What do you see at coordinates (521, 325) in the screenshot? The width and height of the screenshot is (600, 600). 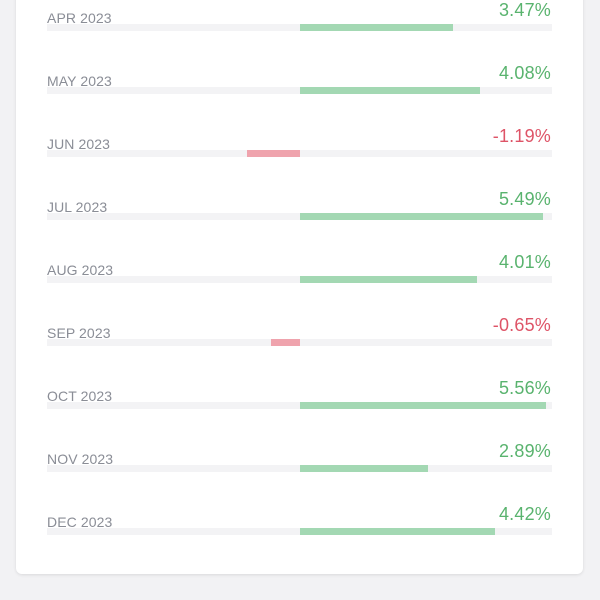 I see `return-value: -0.65%` at bounding box center [521, 325].